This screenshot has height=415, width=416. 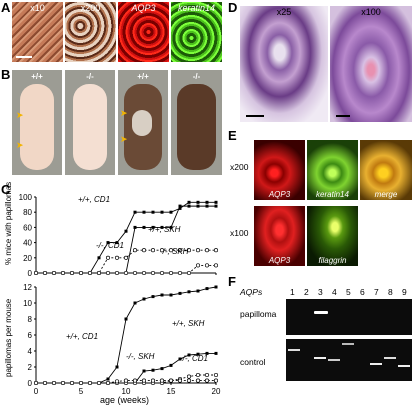 I want to click on row-label-papilloma: papilloma, so click(x=258, y=314).